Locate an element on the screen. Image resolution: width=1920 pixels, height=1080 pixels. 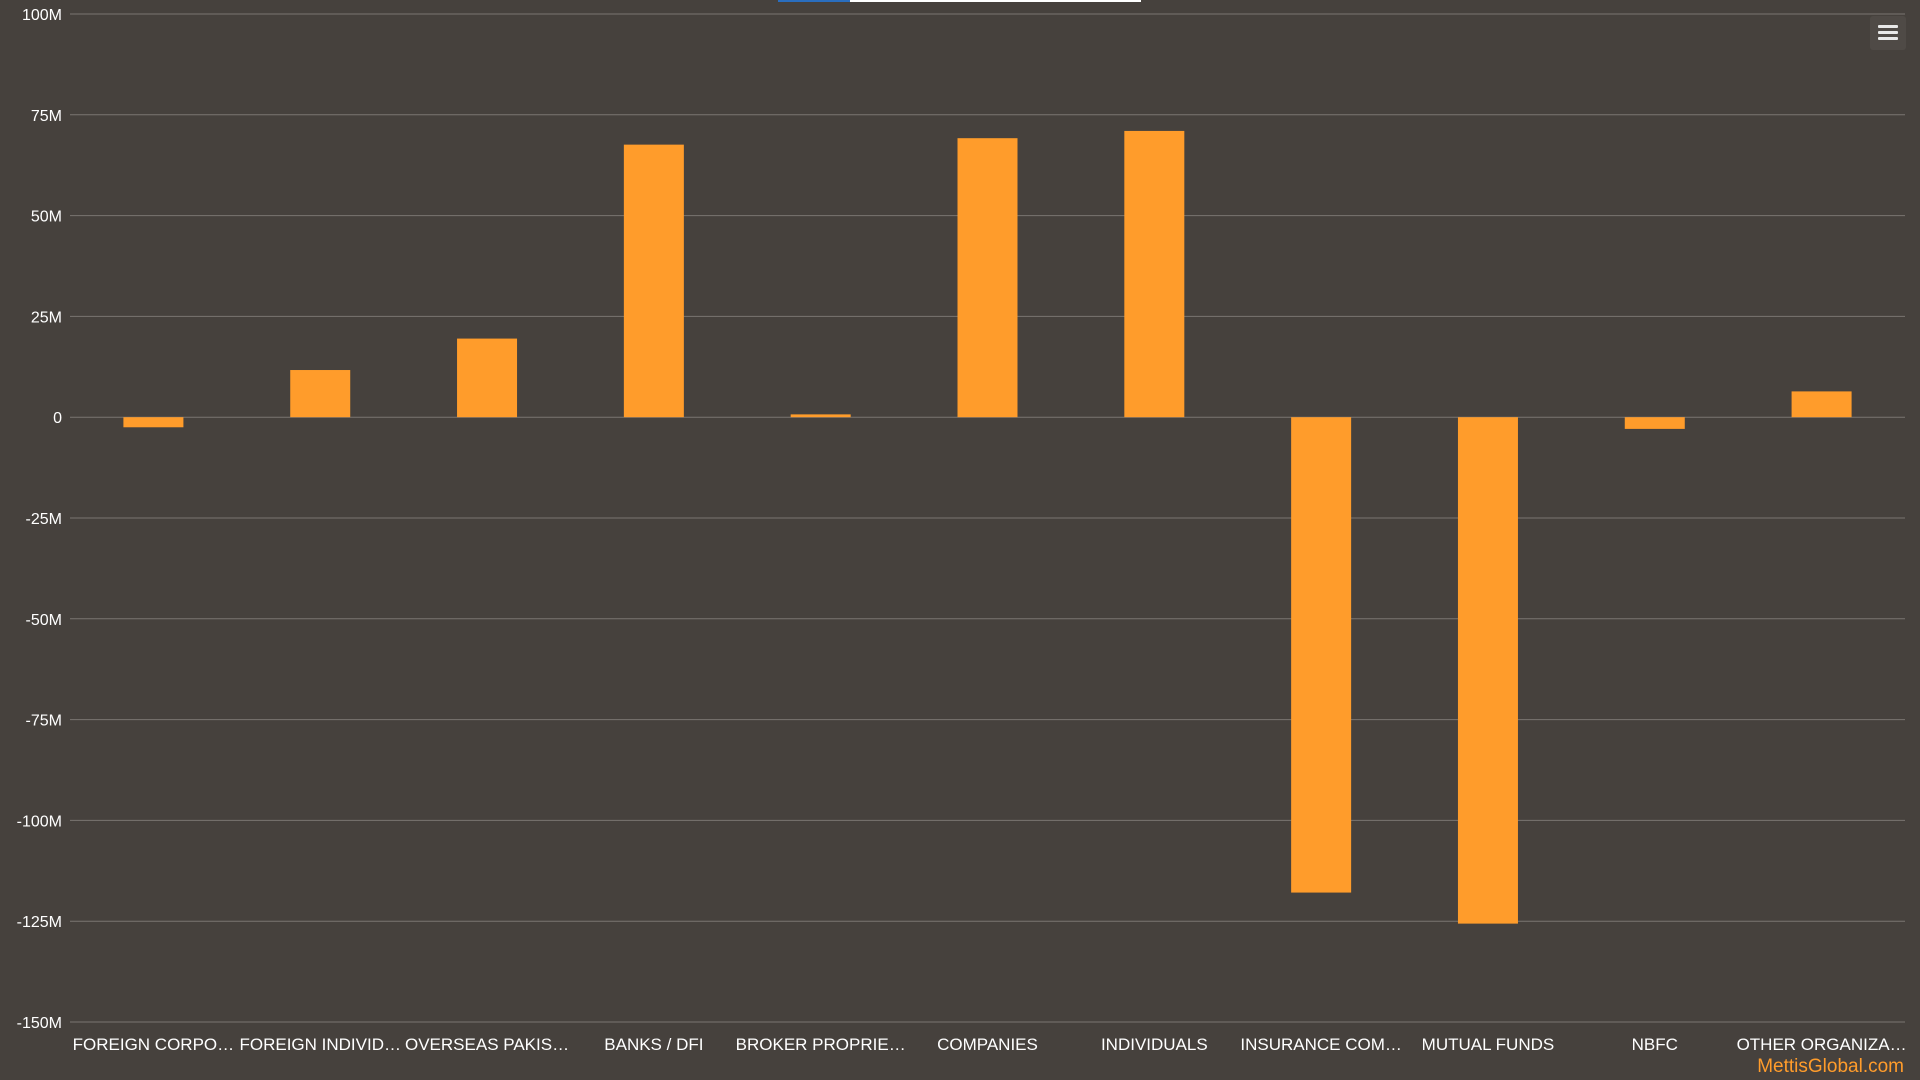
top-tab-active-segment is located at coordinates (814, 1).